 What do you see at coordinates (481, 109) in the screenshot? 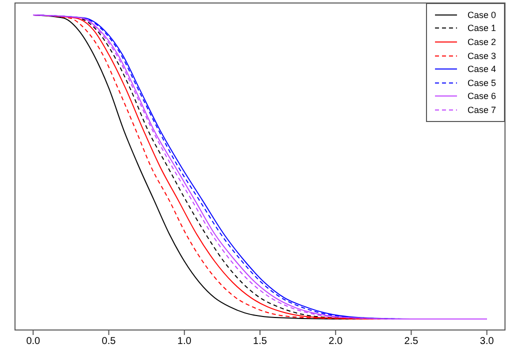
I see `legend-label: Case 7` at bounding box center [481, 109].